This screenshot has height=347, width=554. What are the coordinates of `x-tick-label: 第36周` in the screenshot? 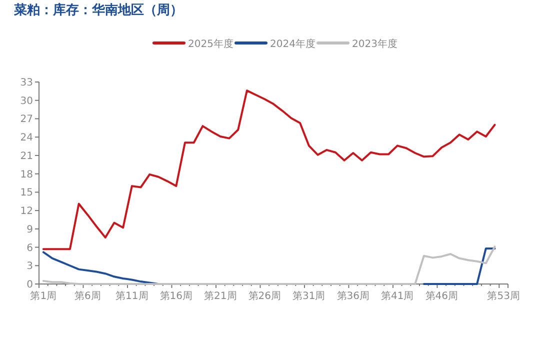 It's located at (353, 296).